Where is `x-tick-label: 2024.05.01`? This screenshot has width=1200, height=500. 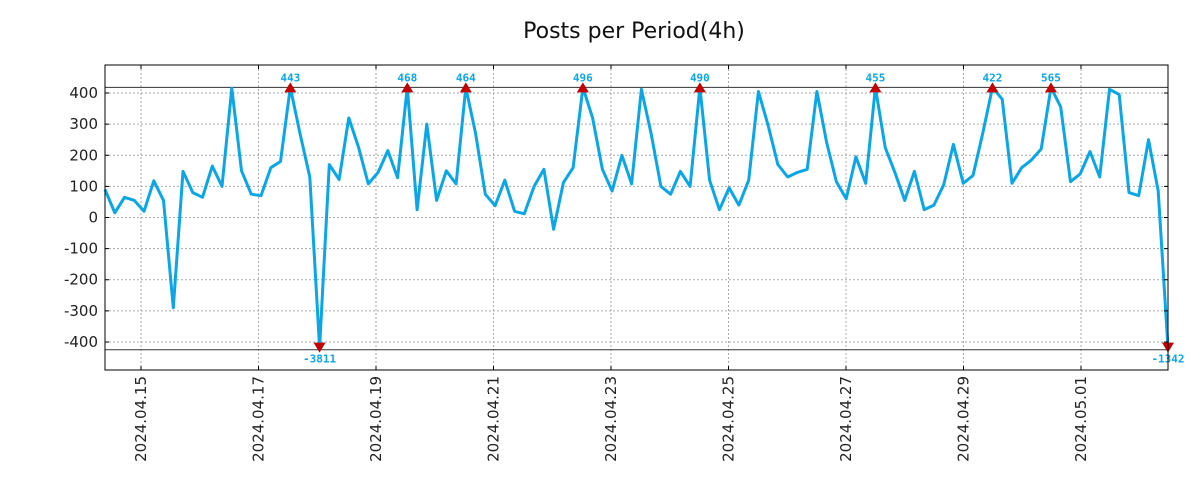
x-tick-label: 2024.05.01 is located at coordinates (1081, 419).